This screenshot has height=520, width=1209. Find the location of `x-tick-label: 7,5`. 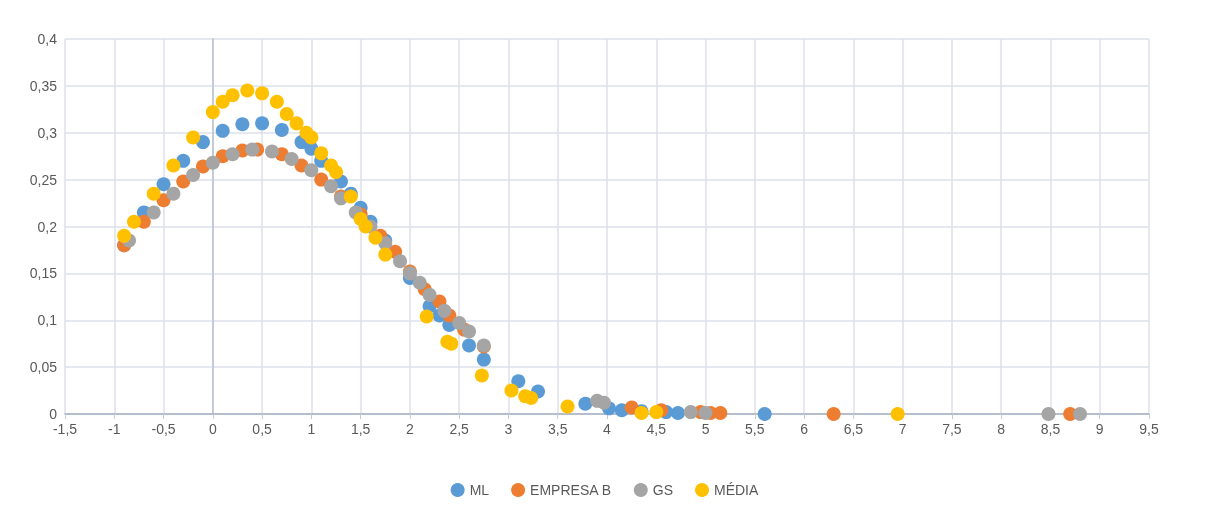

x-tick-label: 7,5 is located at coordinates (952, 429).